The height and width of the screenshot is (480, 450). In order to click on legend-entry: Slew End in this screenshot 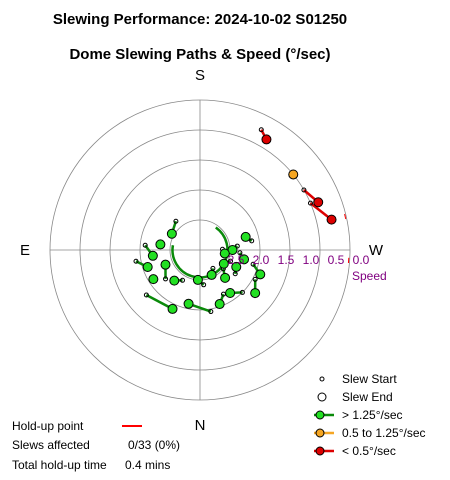, I will do `click(355, 397)`.